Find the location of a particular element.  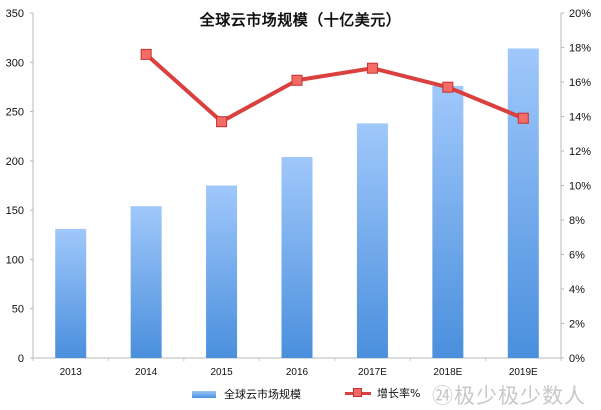

x-axis-tick-label: 2019E is located at coordinates (523, 372).